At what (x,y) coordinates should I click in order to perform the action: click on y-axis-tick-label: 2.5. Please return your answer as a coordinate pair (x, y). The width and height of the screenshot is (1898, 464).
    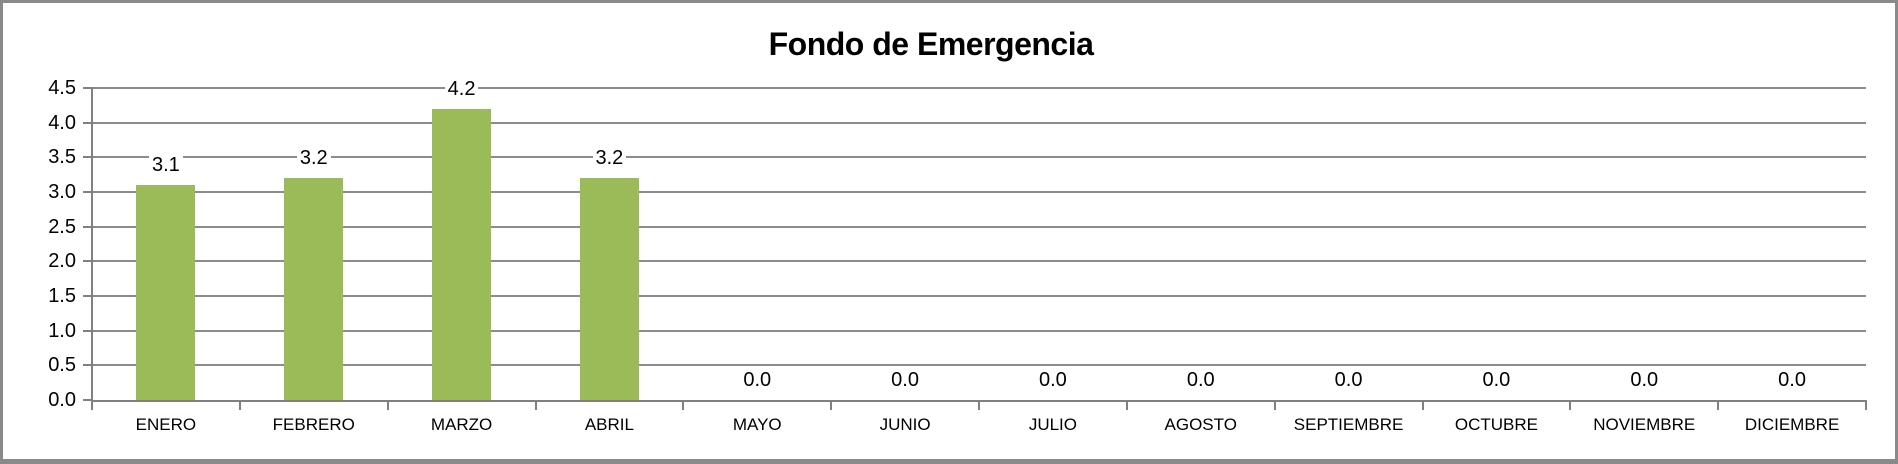
    Looking at the image, I should click on (62, 226).